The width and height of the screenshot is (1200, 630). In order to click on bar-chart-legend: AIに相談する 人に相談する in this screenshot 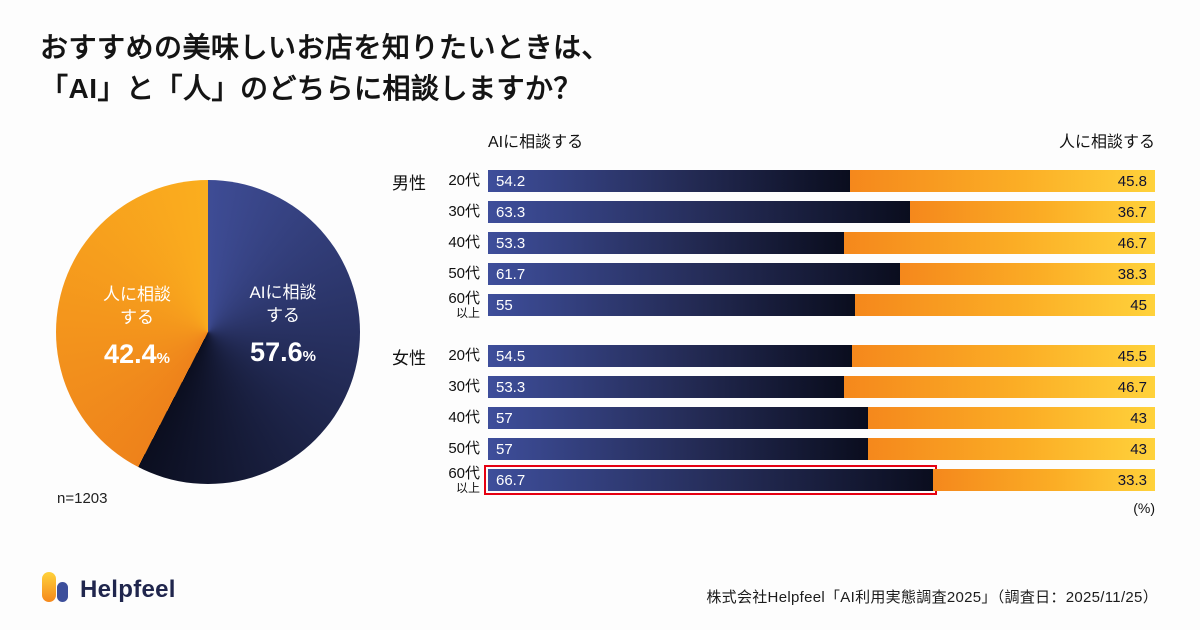, I will do `click(821, 140)`.